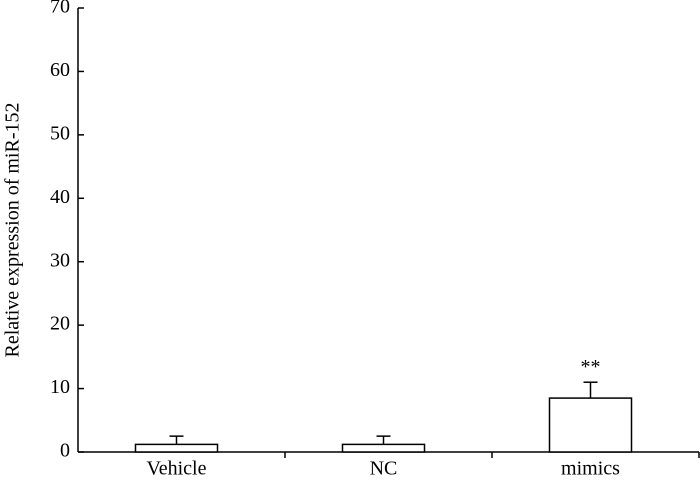 This screenshot has height=480, width=700. I want to click on y-axis-label: Relative expression of miR-152, so click(13, 230).